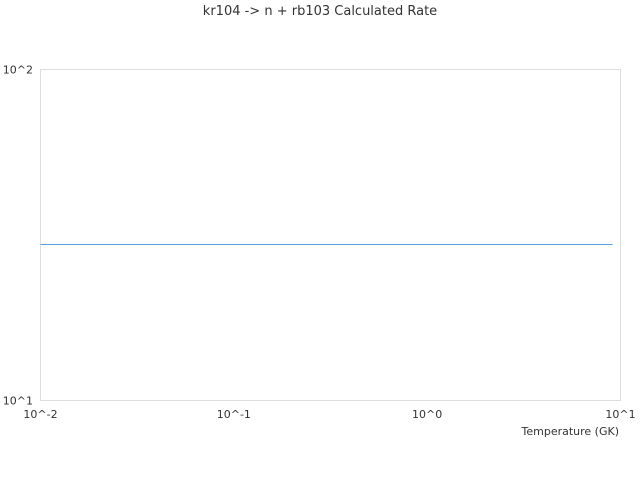 The width and height of the screenshot is (640, 480). Describe the element at coordinates (18, 401) in the screenshot. I see `y-tick-label: 10^1` at that location.